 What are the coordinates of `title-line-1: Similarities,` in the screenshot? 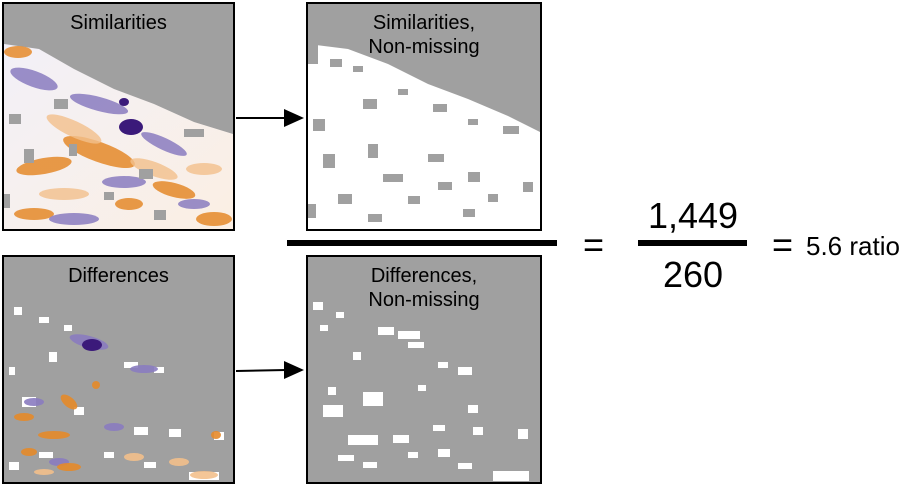 It's located at (424, 23).